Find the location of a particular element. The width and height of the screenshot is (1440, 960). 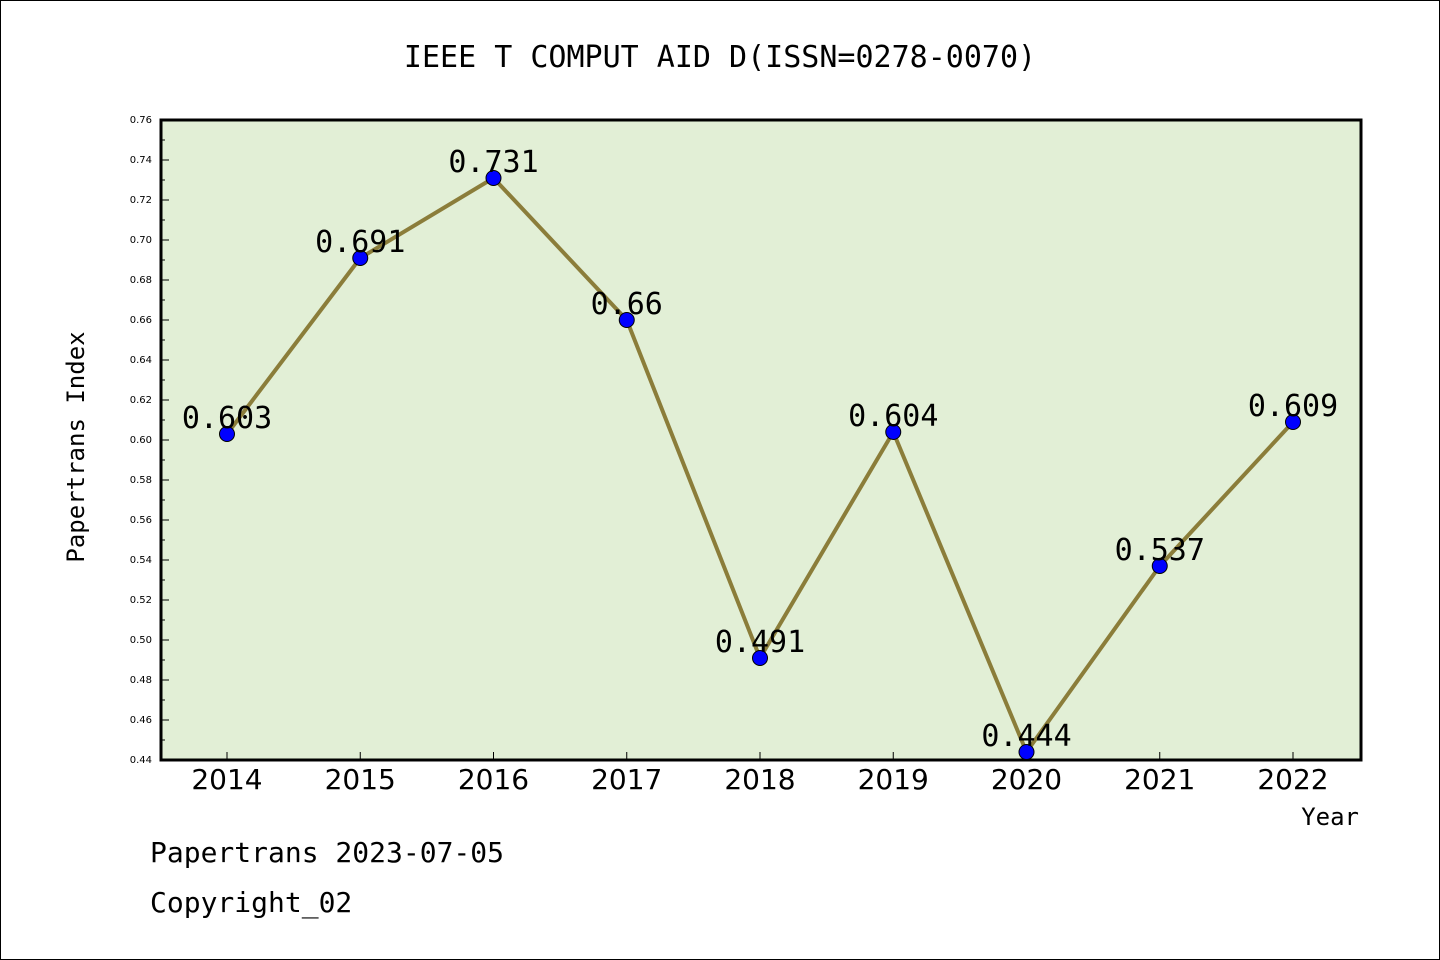

y-tick-label: 0.50 is located at coordinates (141, 640).